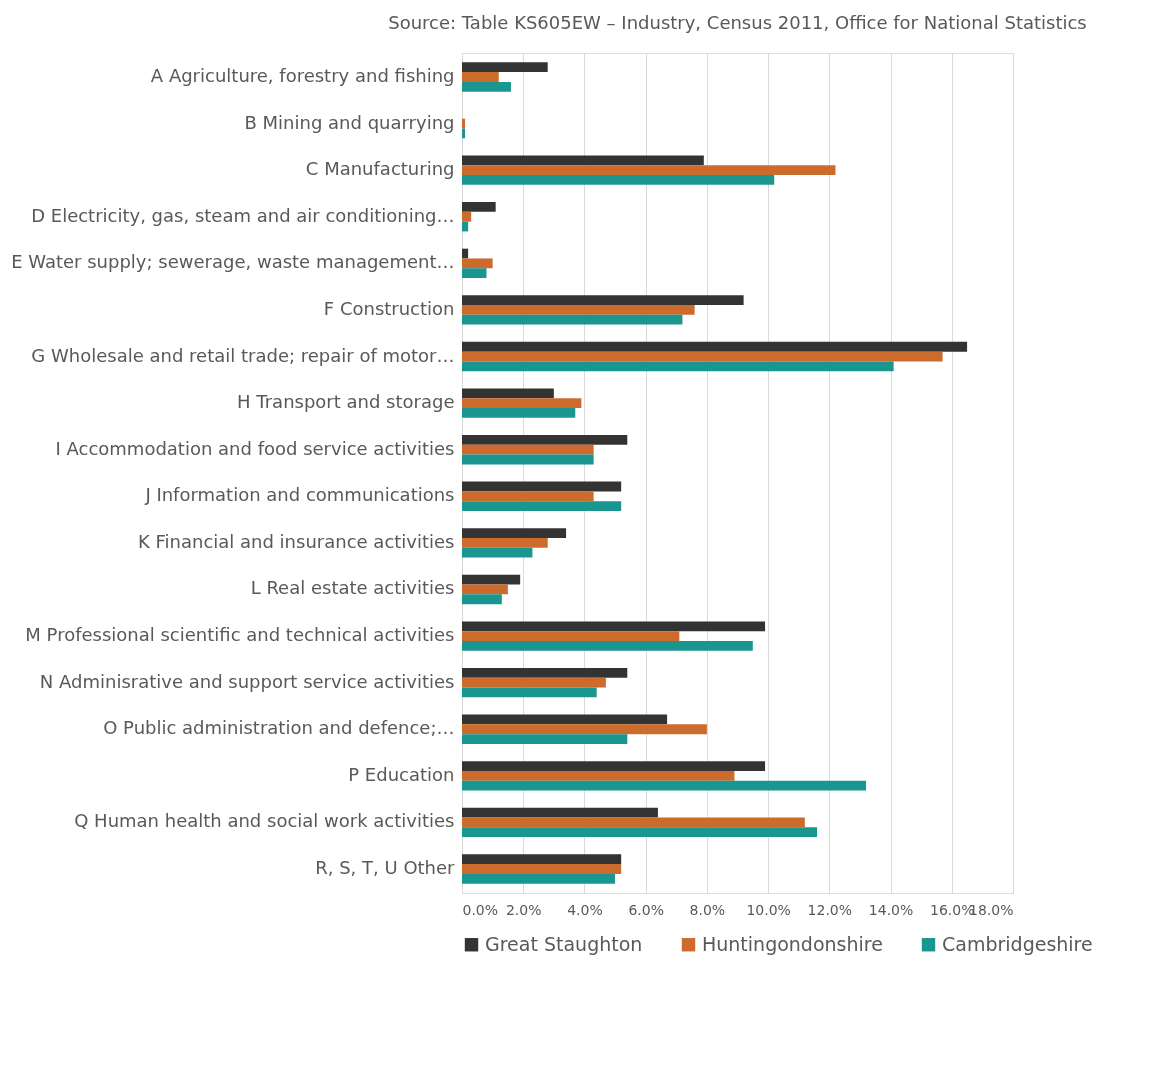 The image size is (1156, 1073). I want to click on x-tick-label: 10.0%, so click(768, 909).